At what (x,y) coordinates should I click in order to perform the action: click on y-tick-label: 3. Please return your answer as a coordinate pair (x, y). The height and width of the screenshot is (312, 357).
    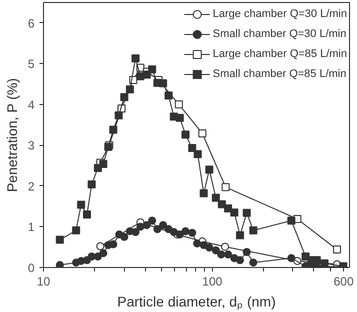
    Looking at the image, I should click on (31, 145).